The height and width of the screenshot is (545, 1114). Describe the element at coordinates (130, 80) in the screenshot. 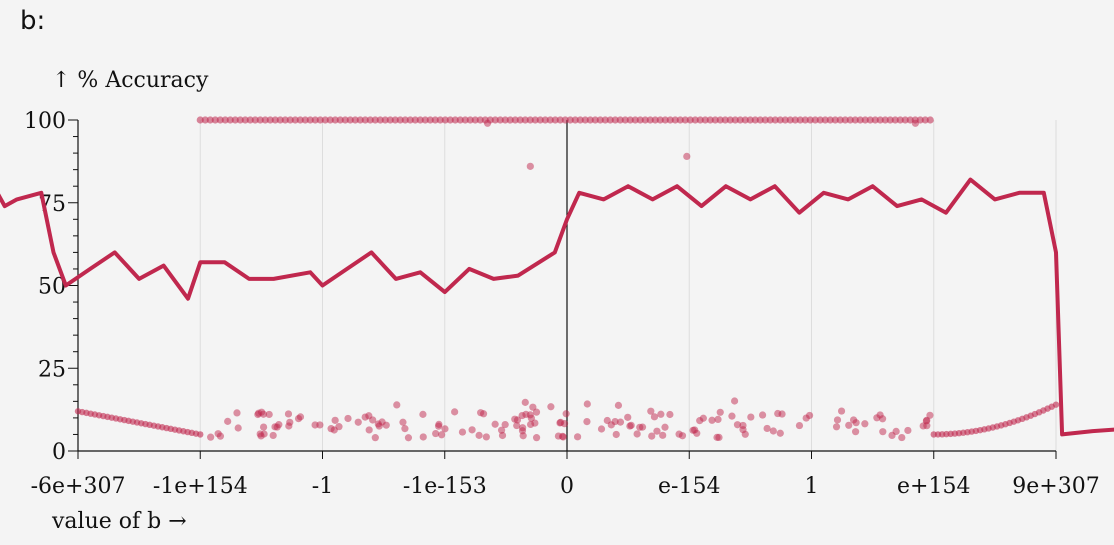

I see `y-axis-title: ↑ % Accuracy` at that location.